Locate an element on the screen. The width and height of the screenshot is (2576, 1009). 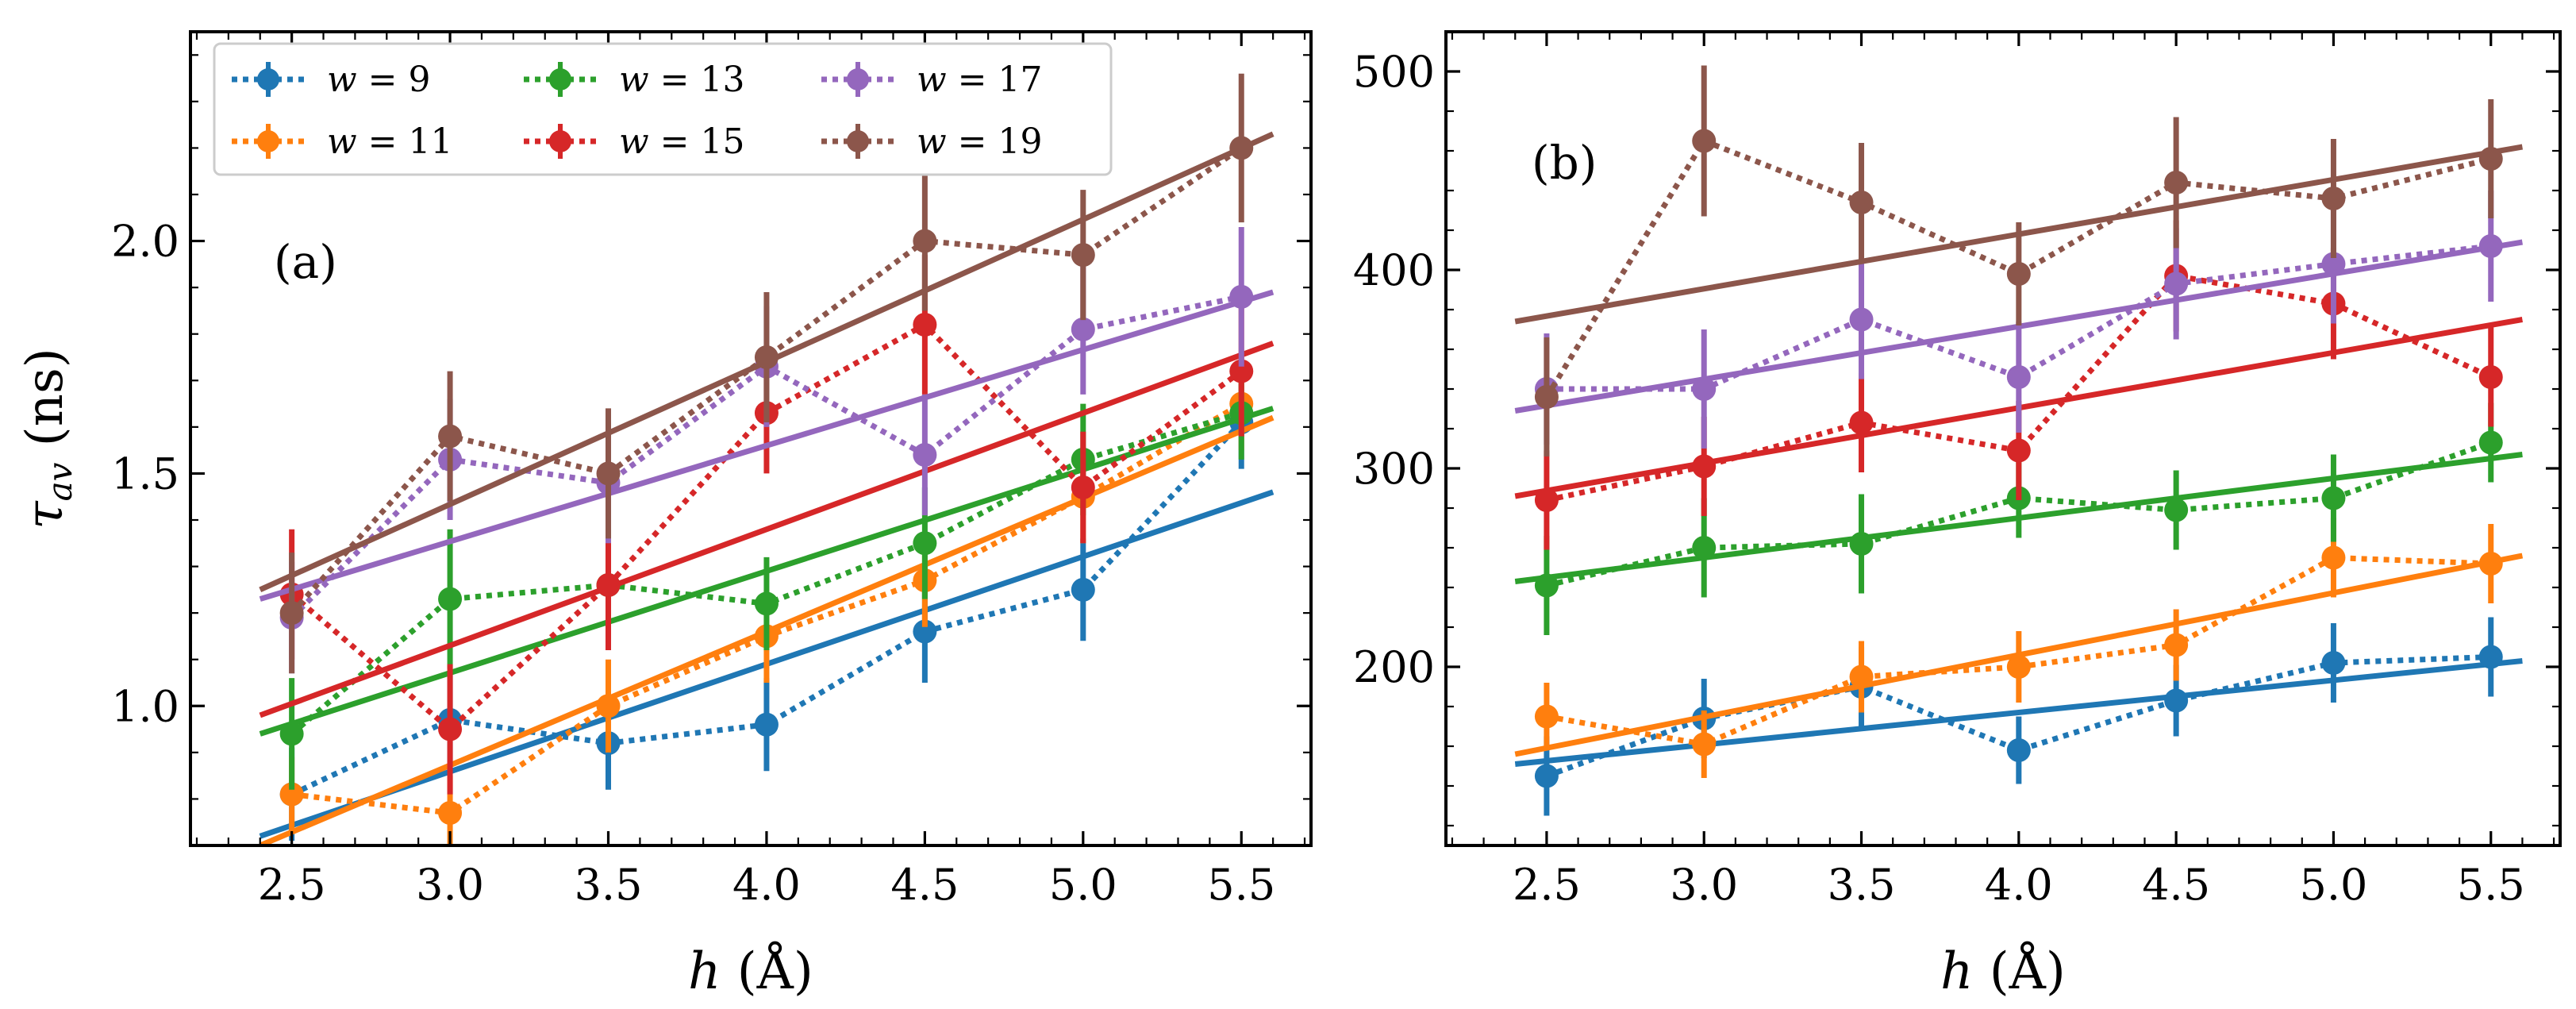
x-axis-label-symbol: h is located at coordinates (1957, 971).